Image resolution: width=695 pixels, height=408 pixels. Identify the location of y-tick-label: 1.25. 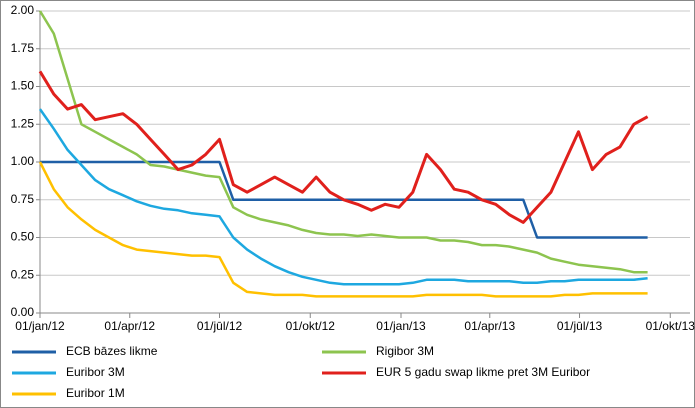
(23, 123).